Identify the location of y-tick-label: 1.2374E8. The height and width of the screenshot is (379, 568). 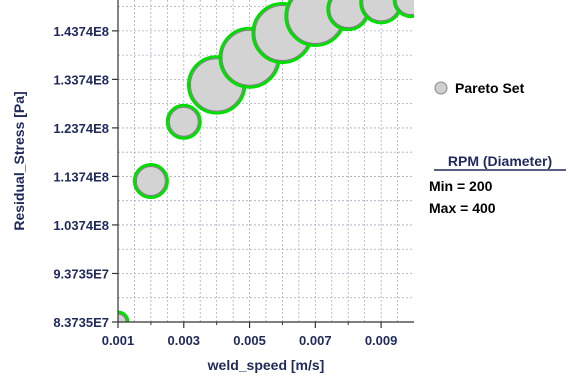
(81, 128).